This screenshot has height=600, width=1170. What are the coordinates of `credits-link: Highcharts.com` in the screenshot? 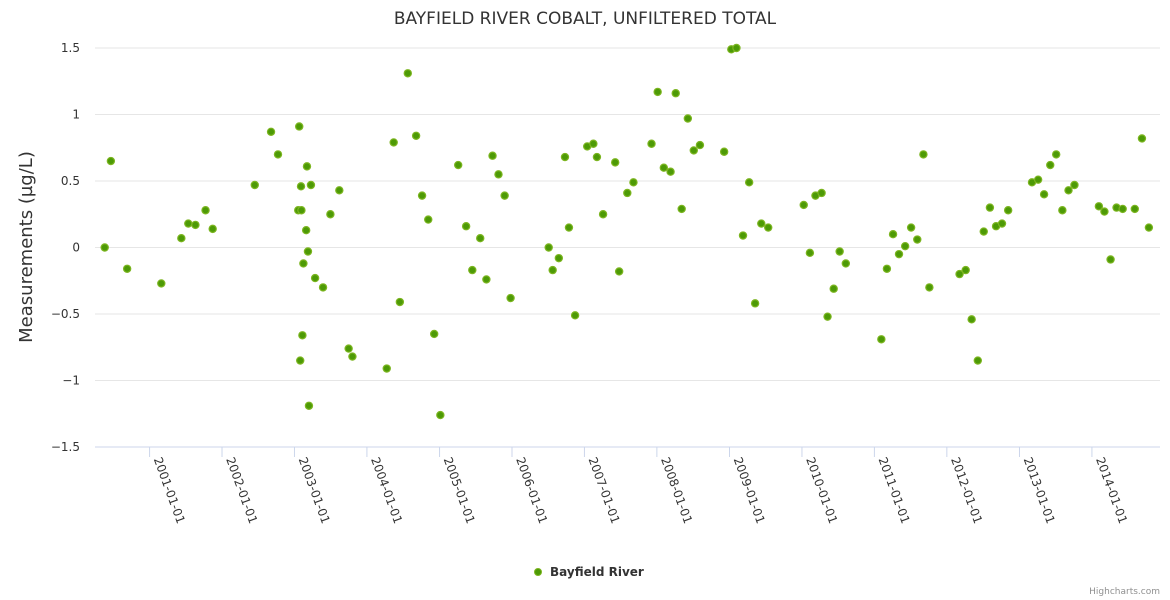 It's located at (1124, 592).